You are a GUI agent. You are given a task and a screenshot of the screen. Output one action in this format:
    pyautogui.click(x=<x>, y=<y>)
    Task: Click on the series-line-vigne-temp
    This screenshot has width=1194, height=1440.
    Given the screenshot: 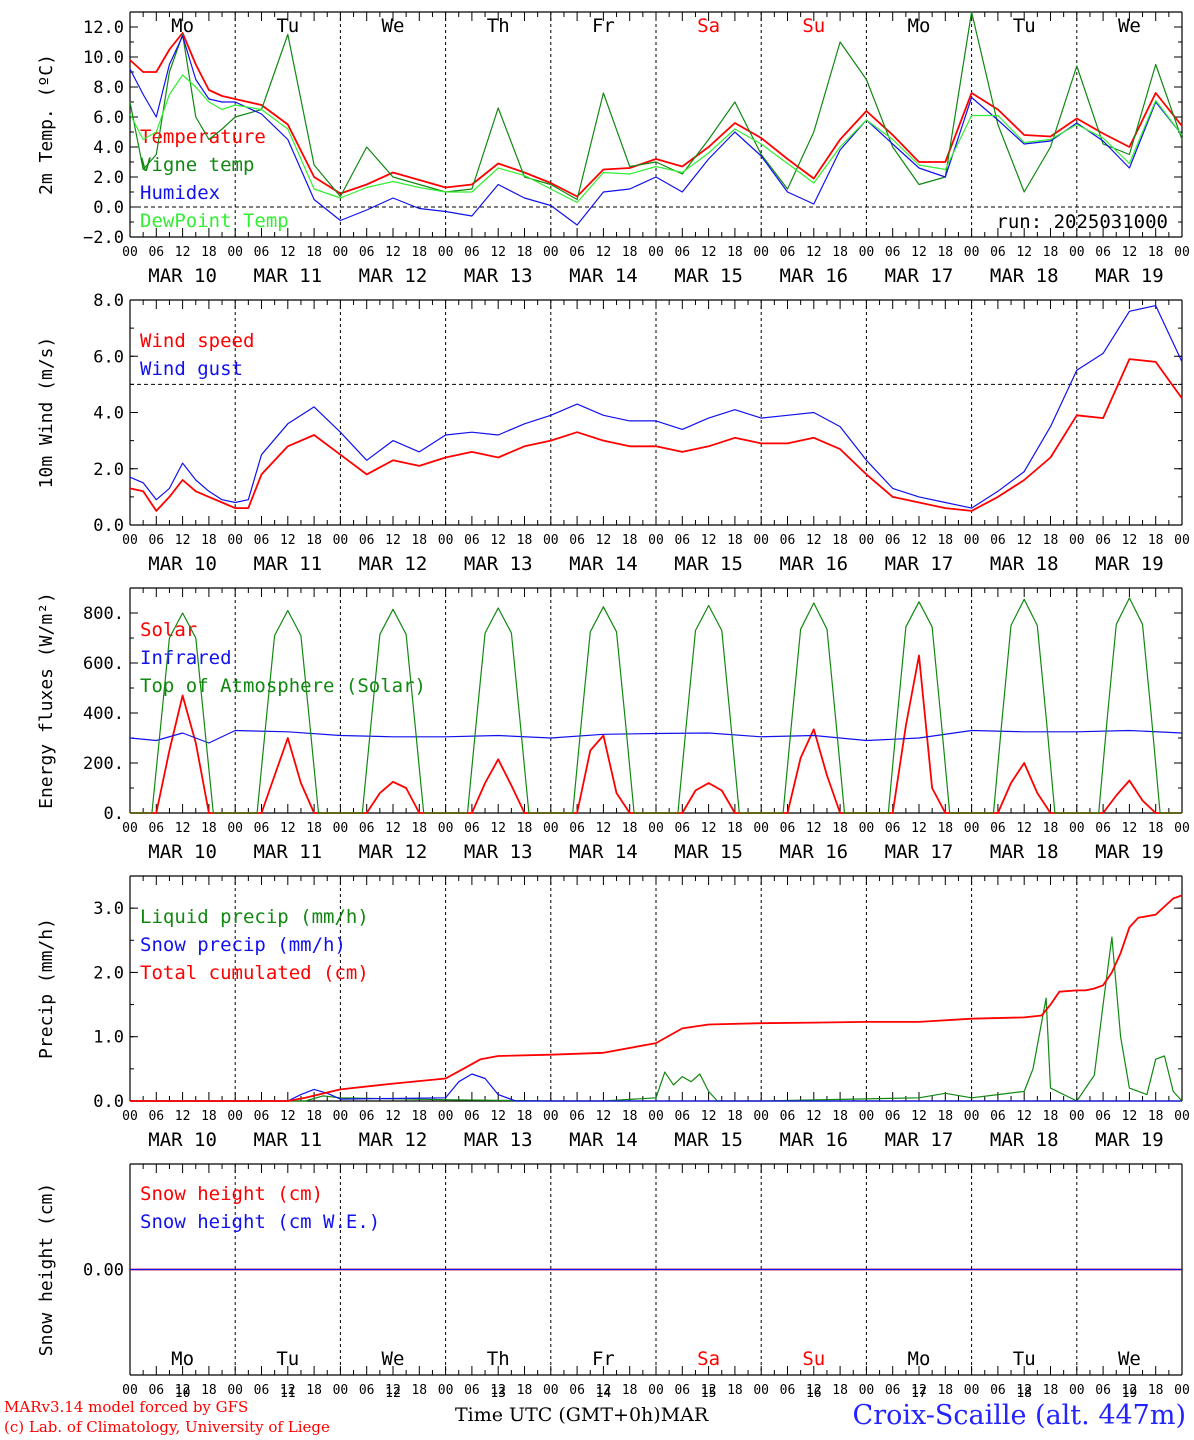 What is the action you would take?
    pyautogui.click(x=656, y=106)
    